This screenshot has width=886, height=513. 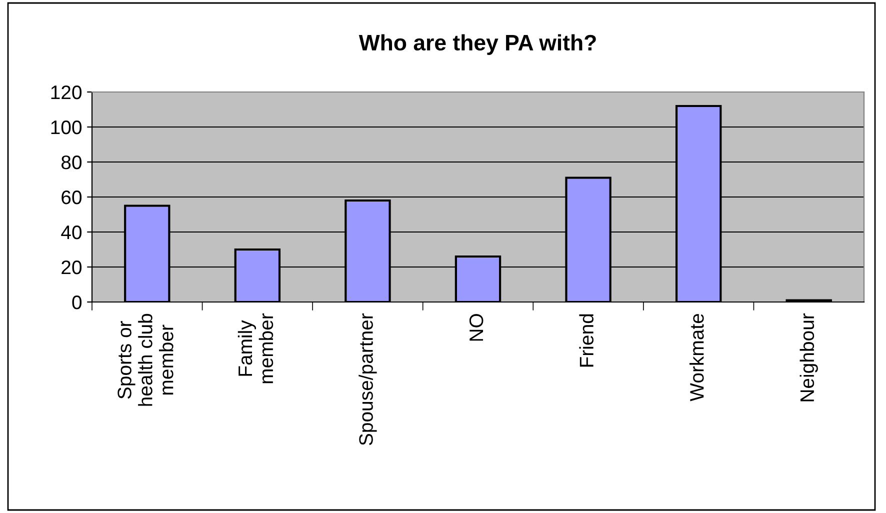 What do you see at coordinates (66, 127) in the screenshot?
I see `y-tick-label: 100` at bounding box center [66, 127].